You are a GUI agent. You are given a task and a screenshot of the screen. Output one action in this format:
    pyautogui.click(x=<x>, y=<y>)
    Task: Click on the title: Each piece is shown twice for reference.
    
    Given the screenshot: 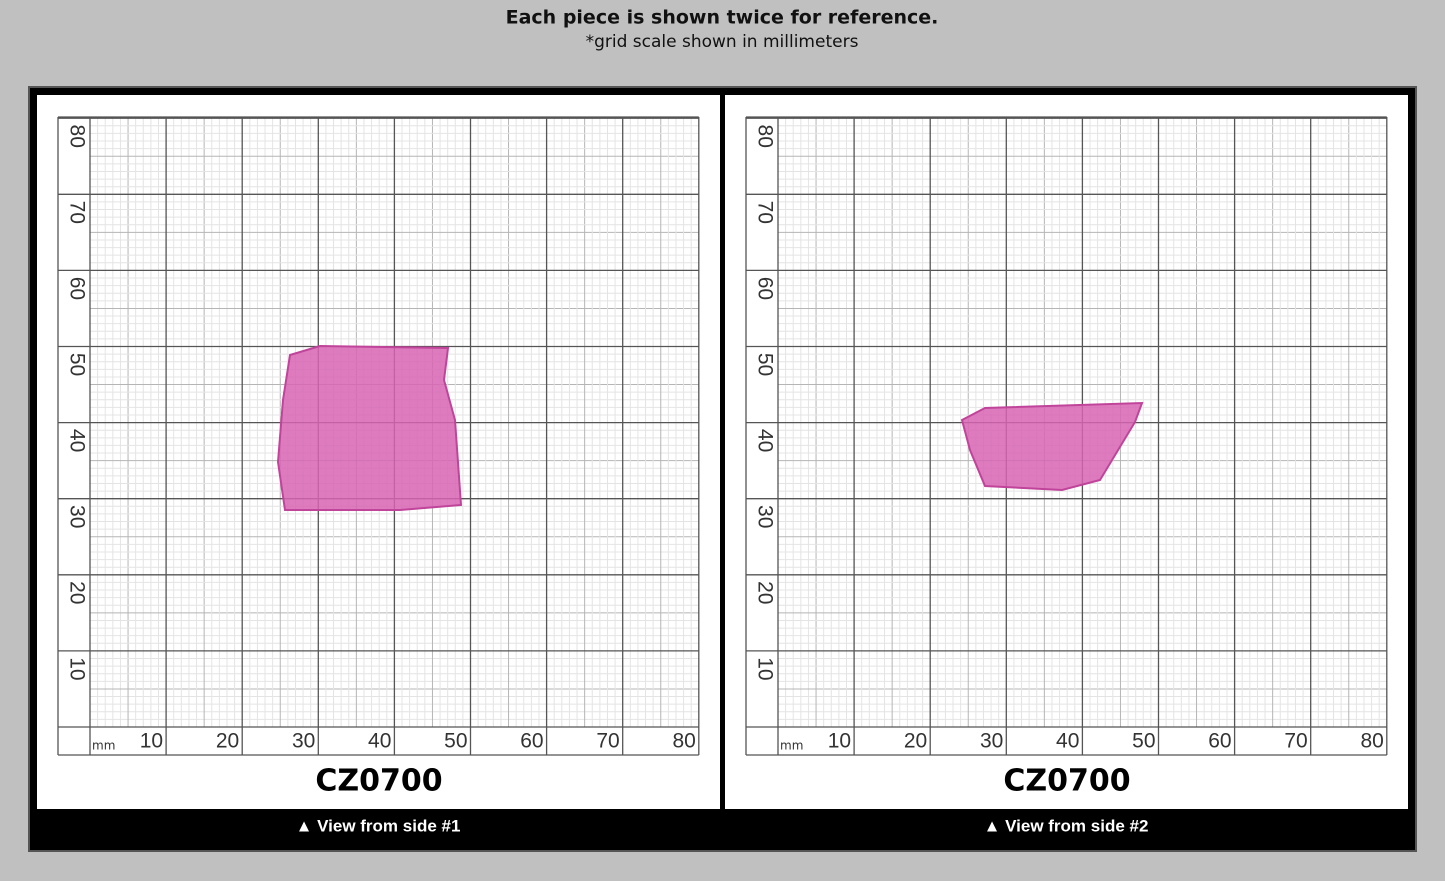 What is the action you would take?
    pyautogui.click(x=722, y=18)
    